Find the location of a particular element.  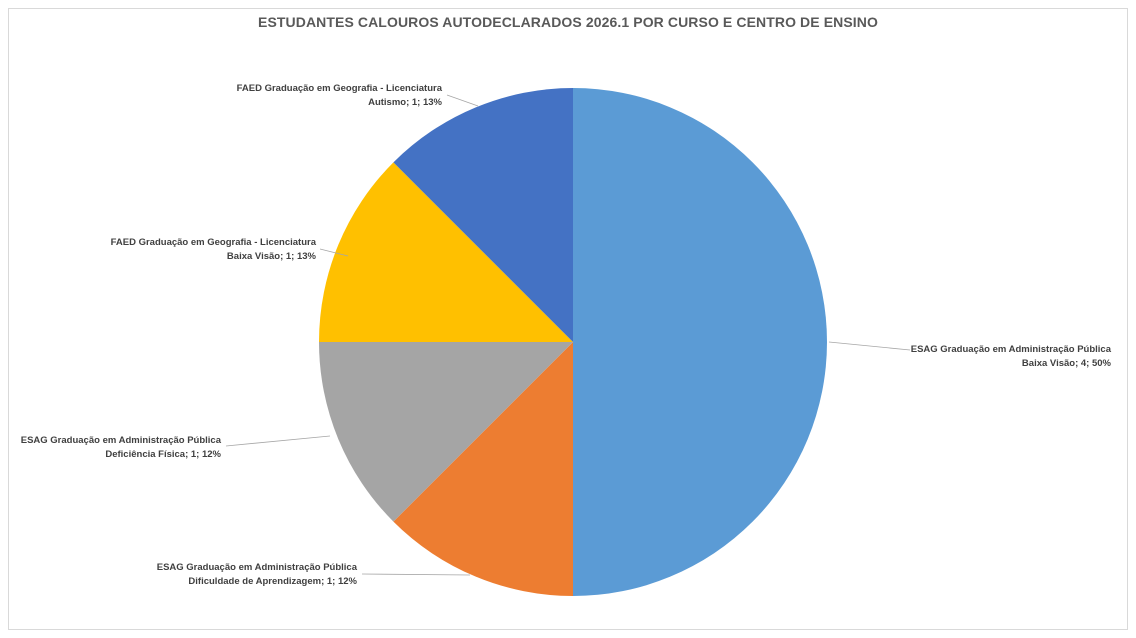

data-label-value: Autismo; 1; 13% is located at coordinates (405, 102).